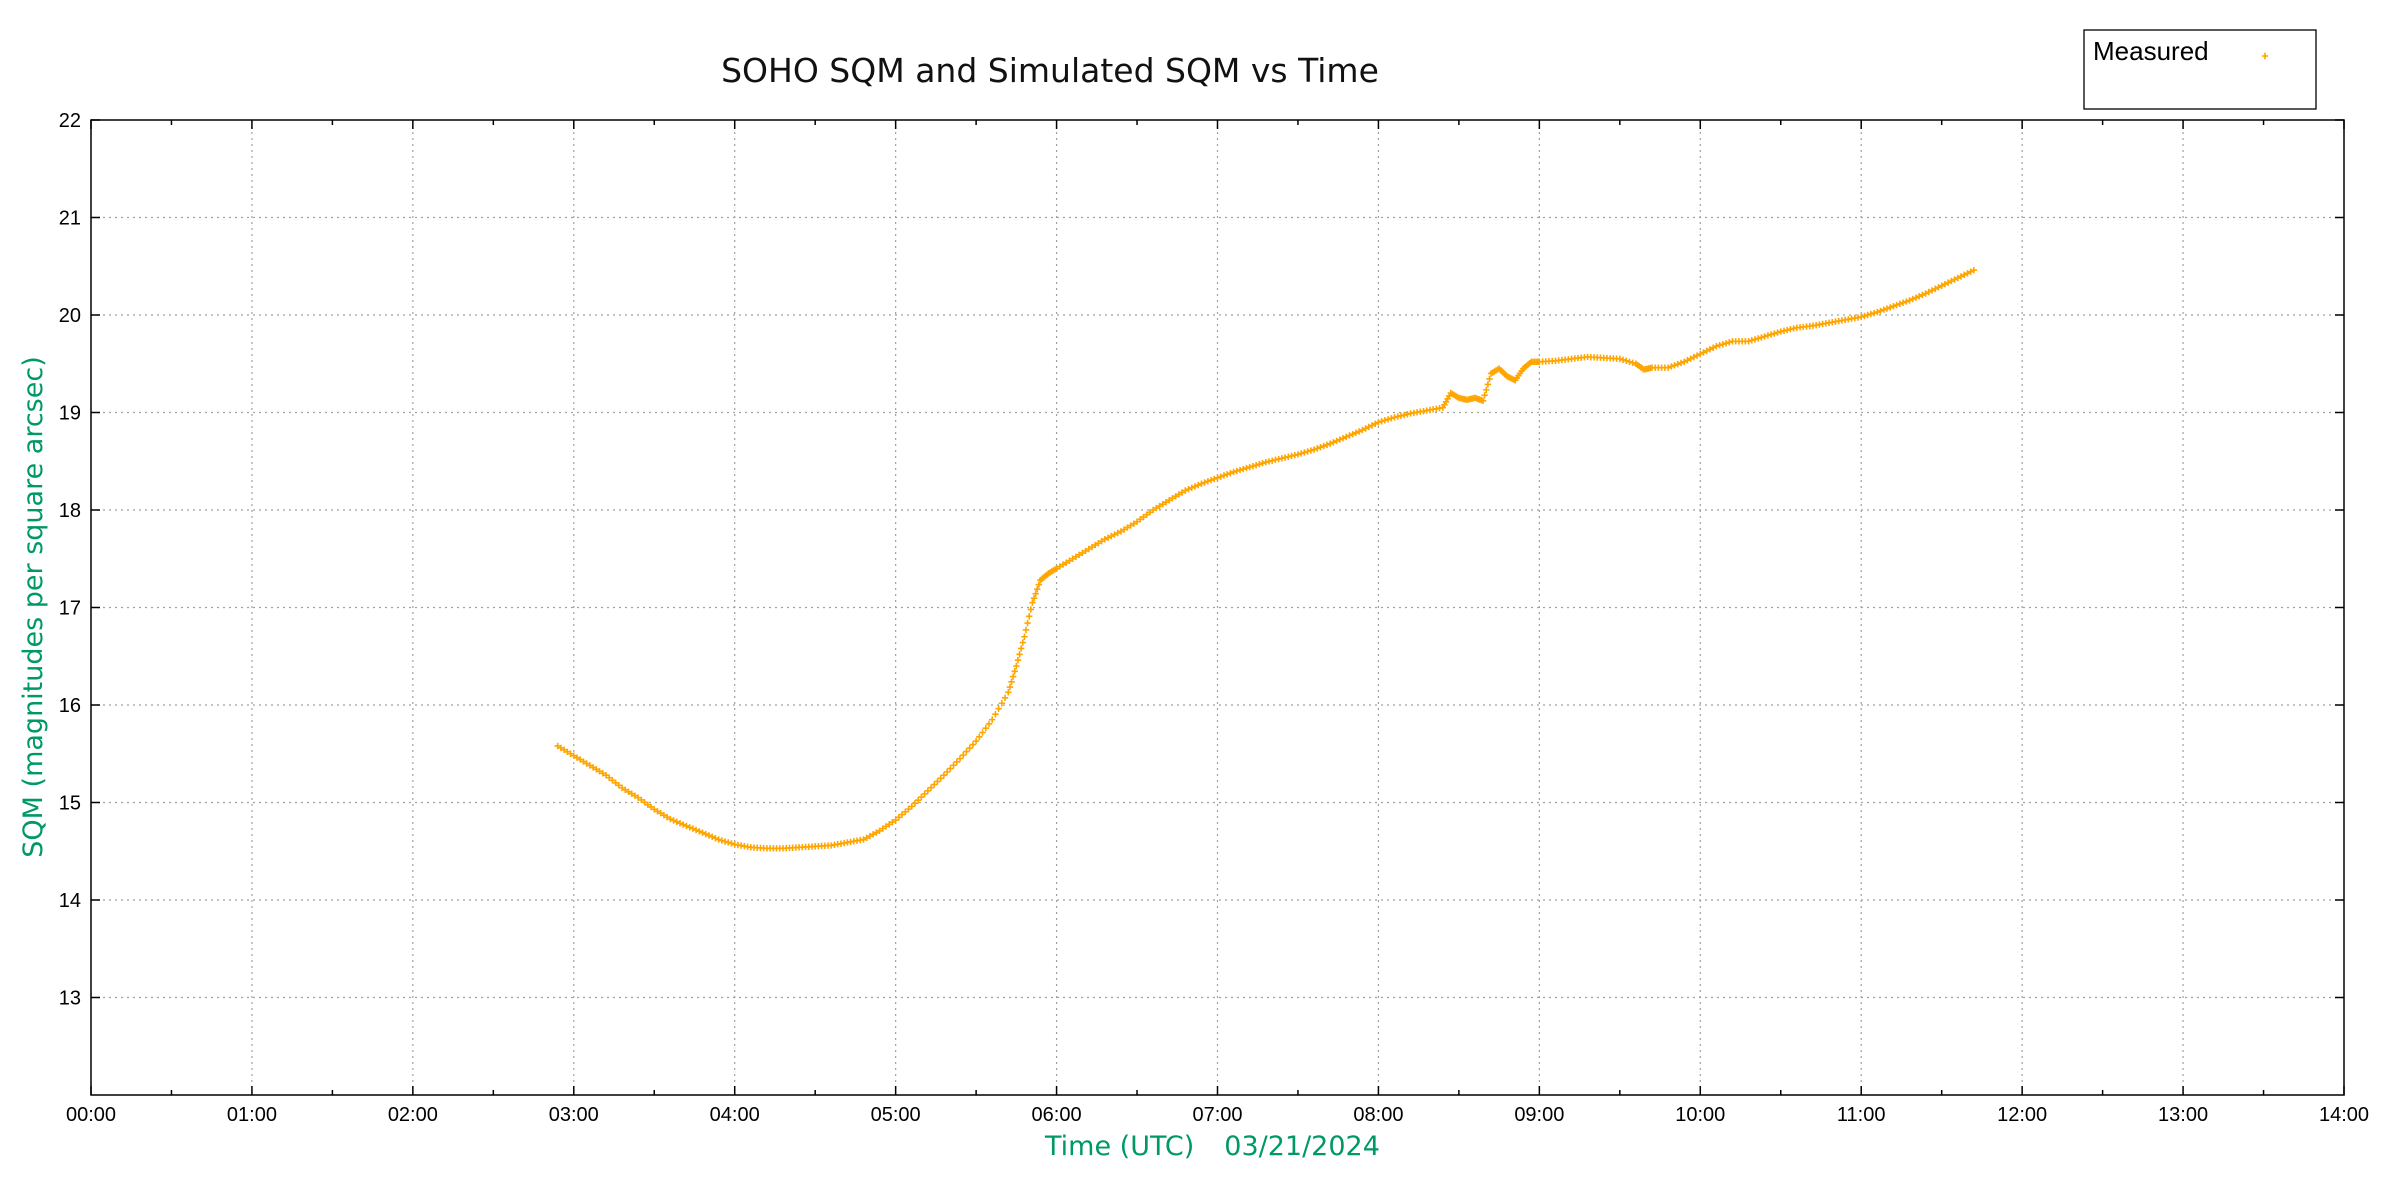 The height and width of the screenshot is (1200, 2400). Describe the element at coordinates (252, 1115) in the screenshot. I see `x-tick-label: 01:00` at that location.